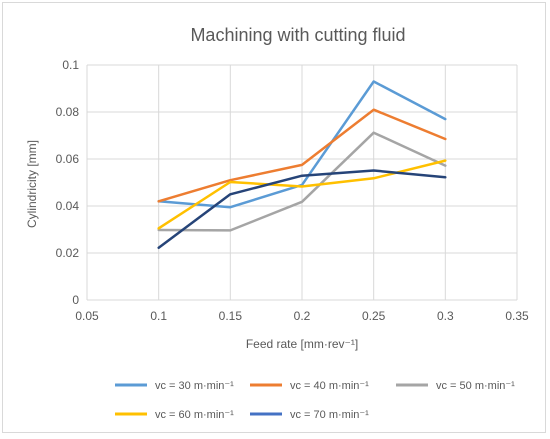 The image size is (550, 439). I want to click on x-axis-title: Feed rate [mm·rev⁻¹], so click(302, 344).